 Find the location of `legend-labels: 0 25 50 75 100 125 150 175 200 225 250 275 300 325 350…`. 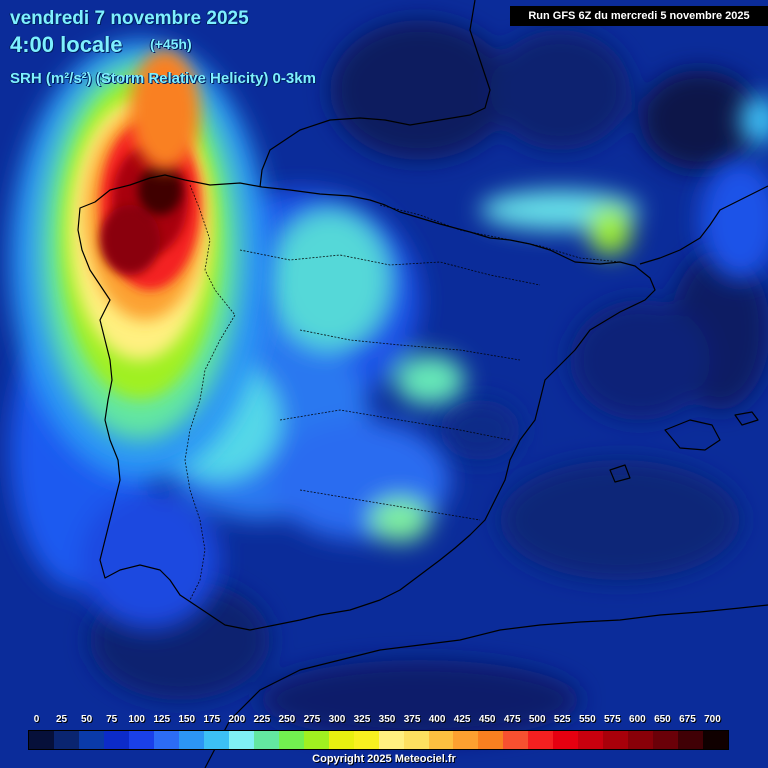

legend-labels: 0 25 50 75 100 125 150 175 200 225 250 275 300 325 350… is located at coordinates (380, 721).